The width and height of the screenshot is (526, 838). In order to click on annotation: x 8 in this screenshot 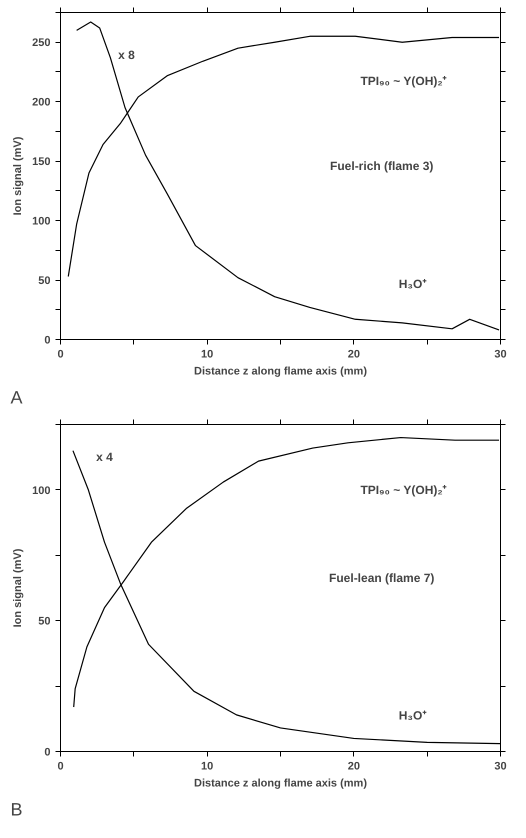, I will do `click(127, 55)`.